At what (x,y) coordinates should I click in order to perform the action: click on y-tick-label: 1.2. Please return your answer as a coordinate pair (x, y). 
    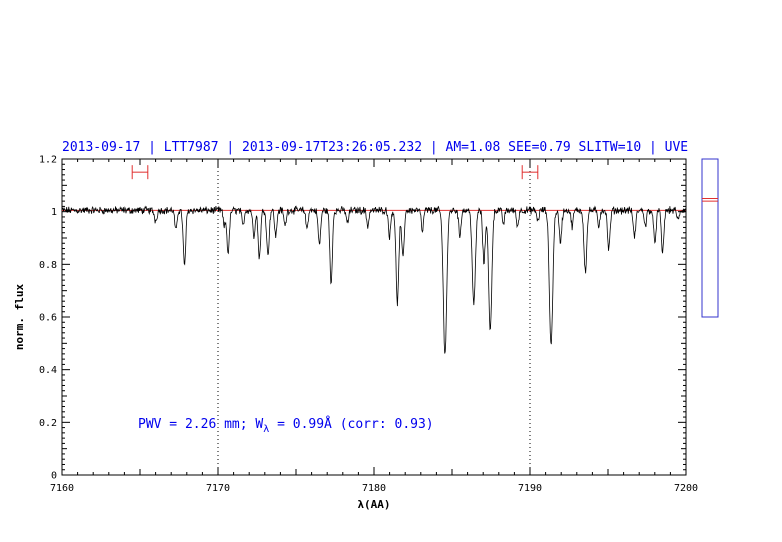
    Looking at the image, I should click on (48, 160).